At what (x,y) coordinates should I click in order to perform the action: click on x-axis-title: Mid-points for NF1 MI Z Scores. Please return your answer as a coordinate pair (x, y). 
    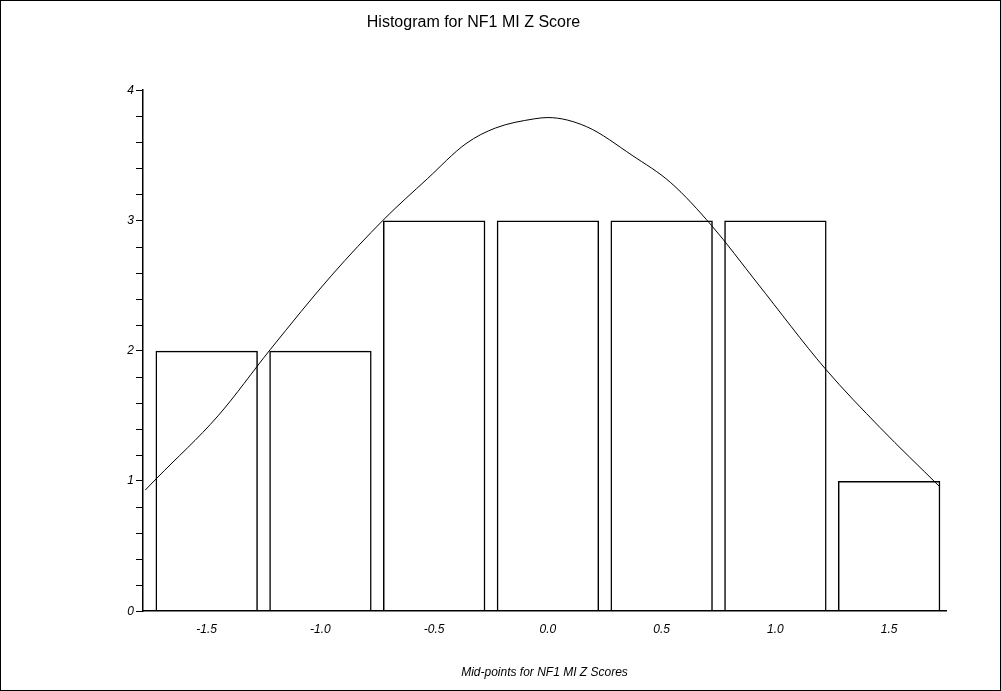
    Looking at the image, I should click on (544, 672).